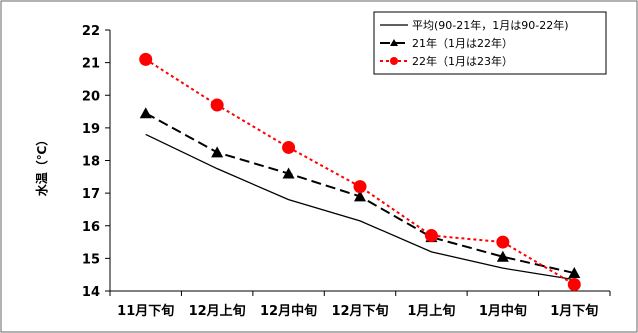 This screenshot has height=333, width=638. I want to click on y-tick-label: 20, so click(91, 96).